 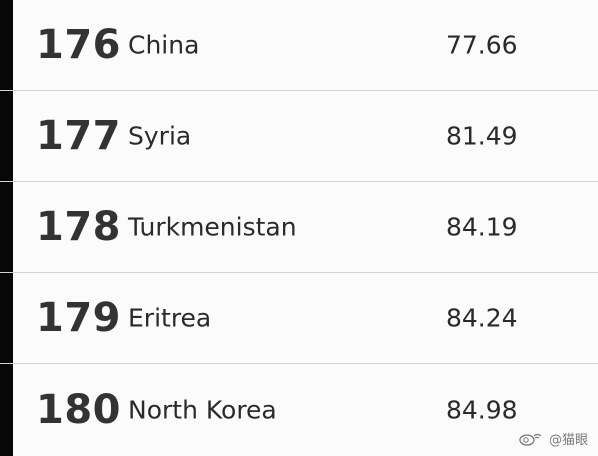 What do you see at coordinates (78, 318) in the screenshot?
I see `rank-number: 179` at bounding box center [78, 318].